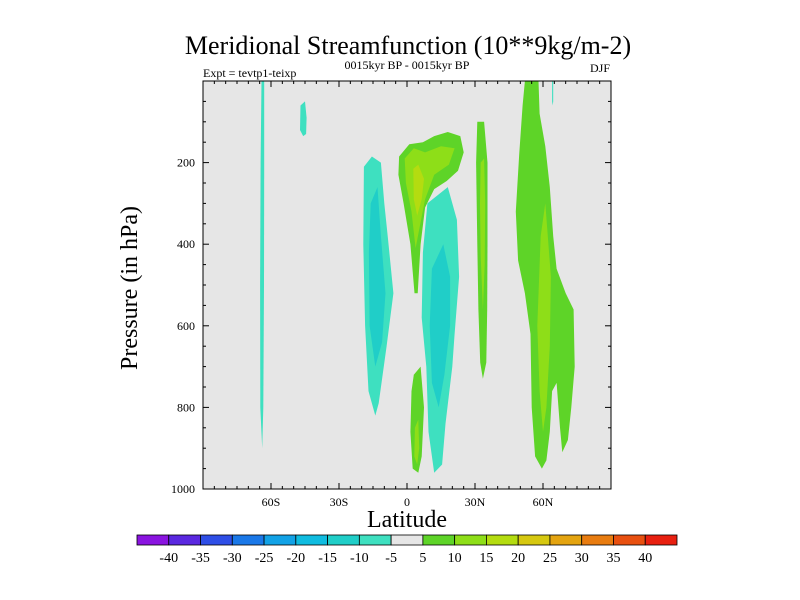 Image resolution: width=800 pixels, height=600 pixels. Describe the element at coordinates (613, 558) in the screenshot. I see `colorbar-label: 35` at that location.